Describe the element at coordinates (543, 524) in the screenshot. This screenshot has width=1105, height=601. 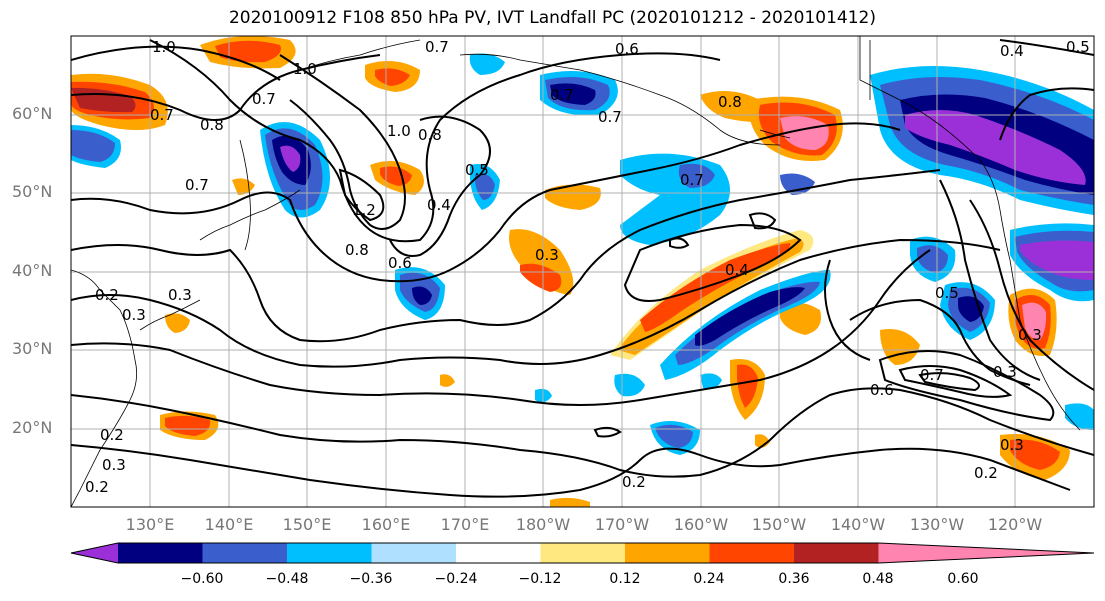
I see `lon-label: 180°W` at that location.